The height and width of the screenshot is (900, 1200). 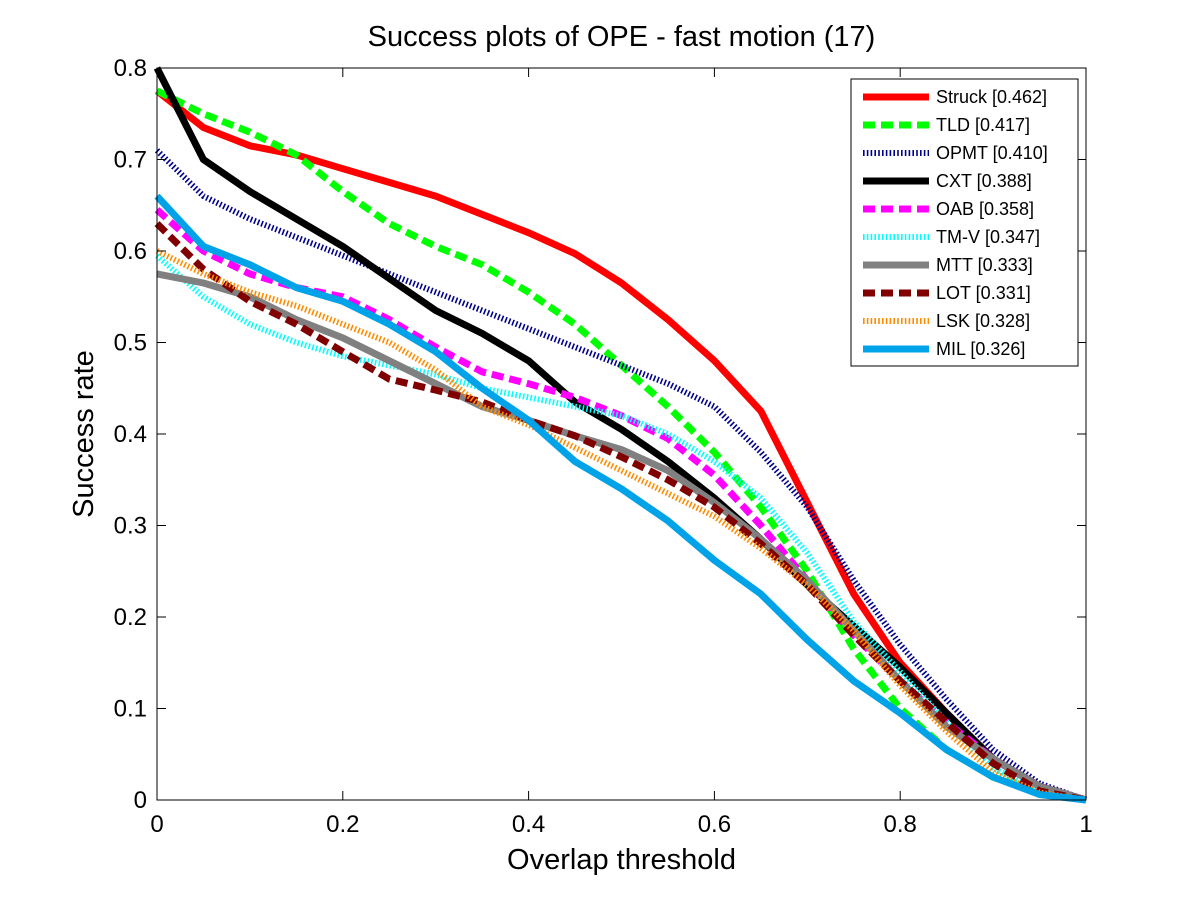 What do you see at coordinates (900, 824) in the screenshot?
I see `x-tick-label-4: 0.8` at bounding box center [900, 824].